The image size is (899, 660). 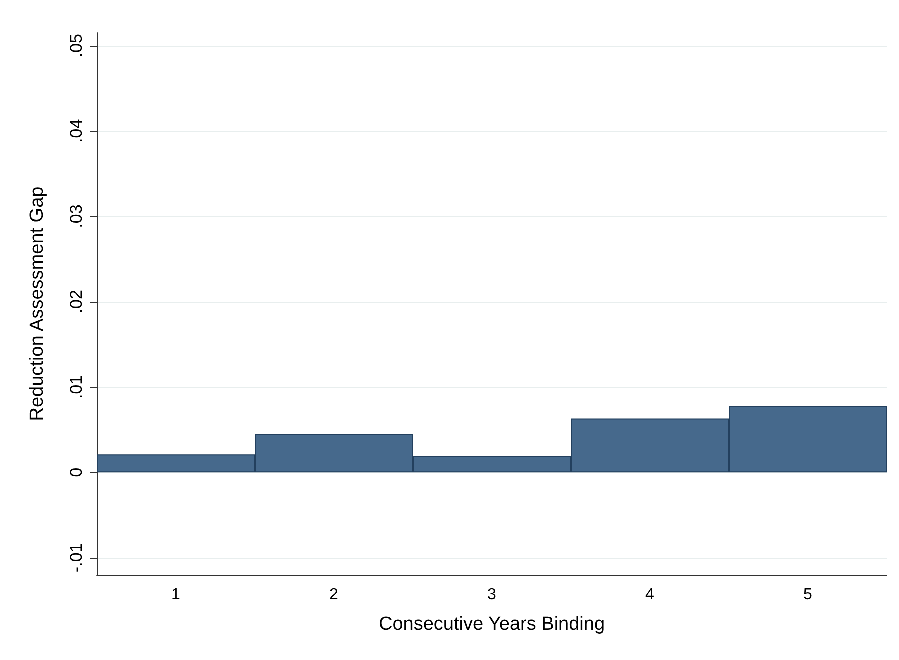 What do you see at coordinates (76, 473) in the screenshot?
I see `y-tick-label: 0` at bounding box center [76, 473].